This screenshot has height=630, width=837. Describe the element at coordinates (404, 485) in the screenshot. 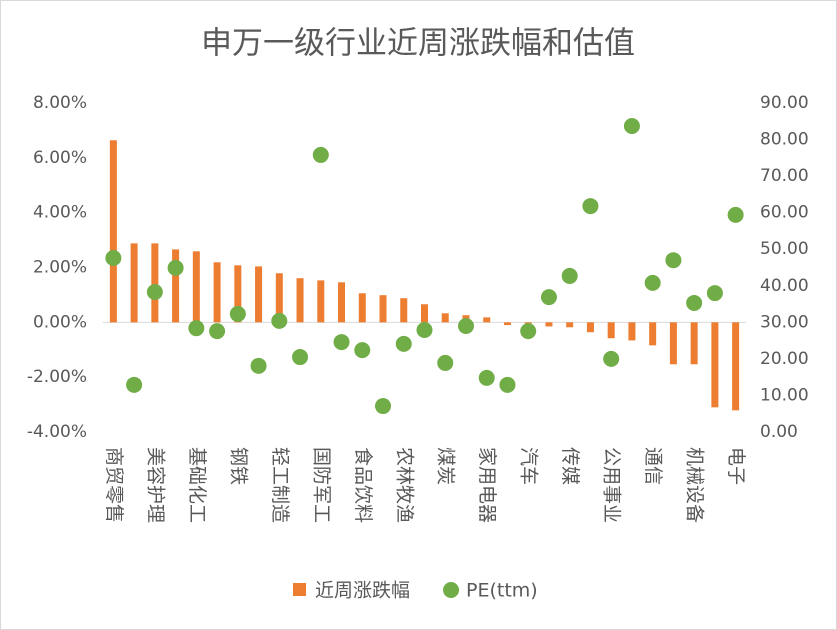

I see `x-tick-label: 农林牧渔` at that location.